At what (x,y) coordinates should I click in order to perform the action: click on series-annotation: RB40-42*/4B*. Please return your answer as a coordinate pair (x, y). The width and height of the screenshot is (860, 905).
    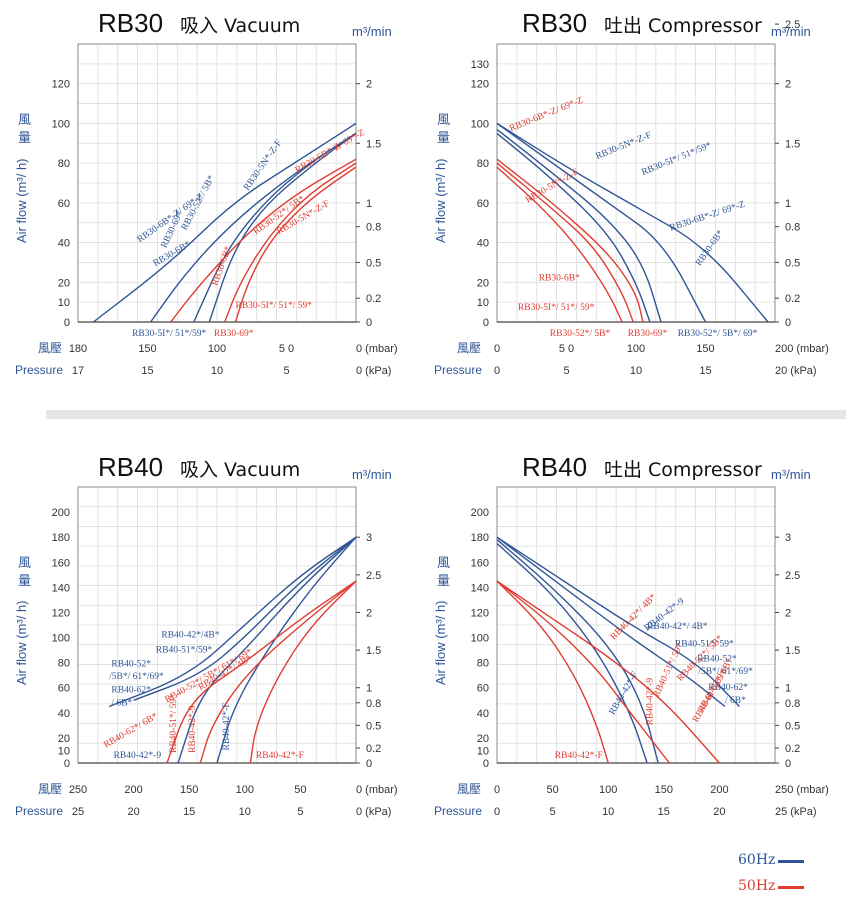
    Looking at the image, I should click on (190, 636).